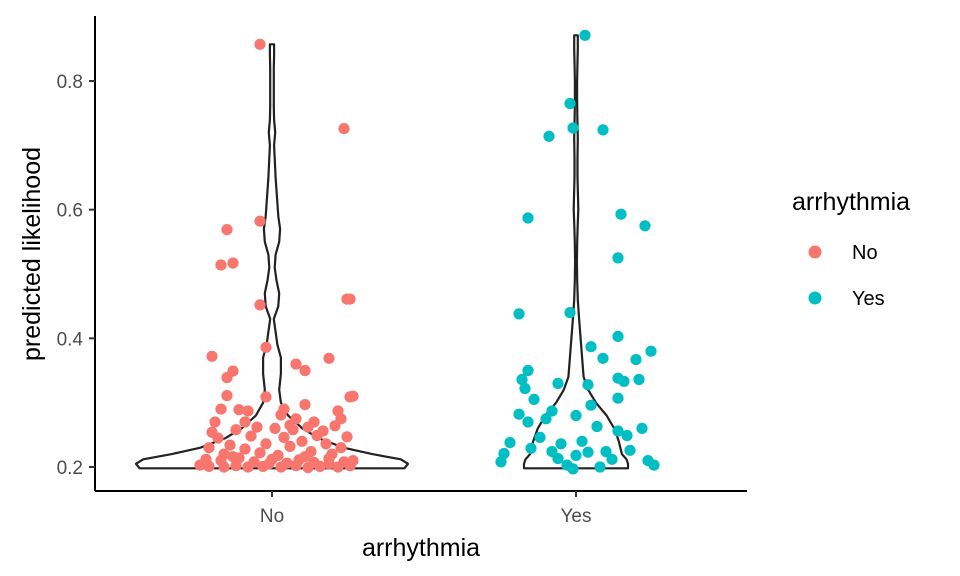 This screenshot has height=576, width=960. Describe the element at coordinates (865, 253) in the screenshot. I see `legend-label-no: No` at that location.